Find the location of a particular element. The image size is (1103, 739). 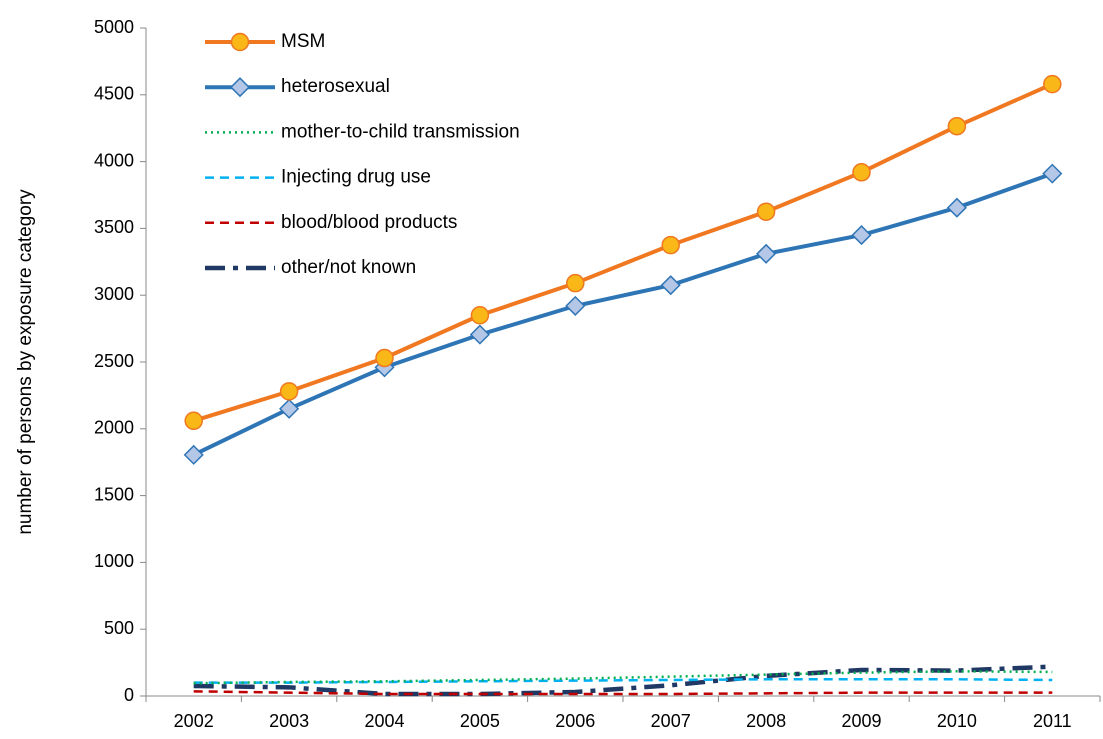

x-tick-label: 2011 is located at coordinates (1052, 721).